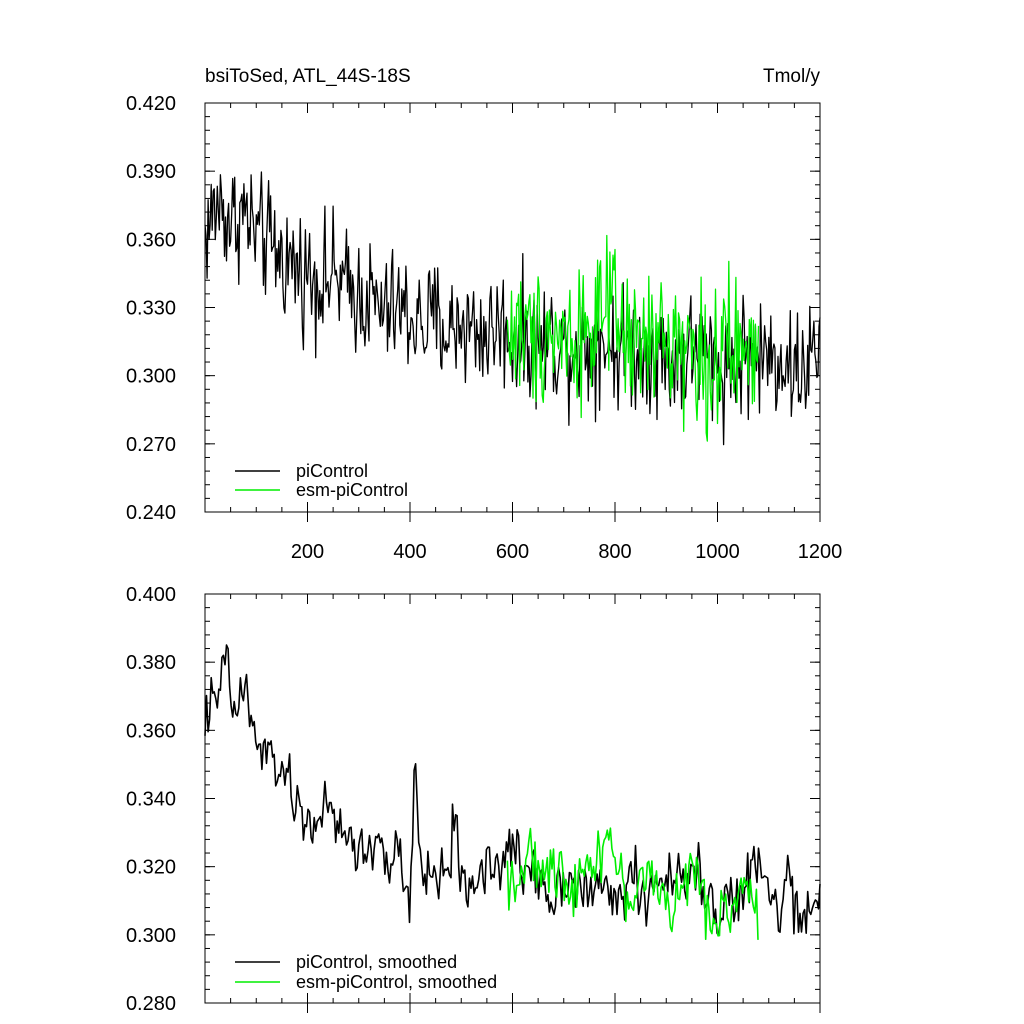  I want to click on y-tick-label: 0.420, so click(151, 104).